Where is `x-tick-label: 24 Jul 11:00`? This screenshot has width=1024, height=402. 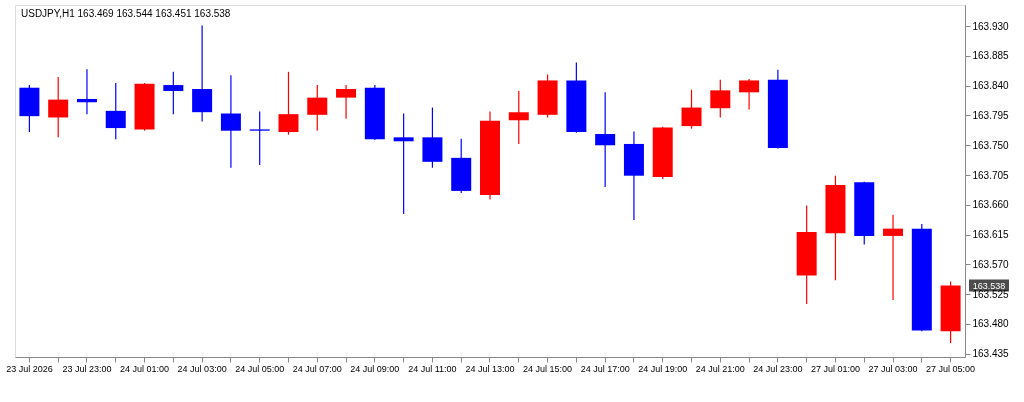
x-tick-label: 24 Jul 11:00 is located at coordinates (432, 368).